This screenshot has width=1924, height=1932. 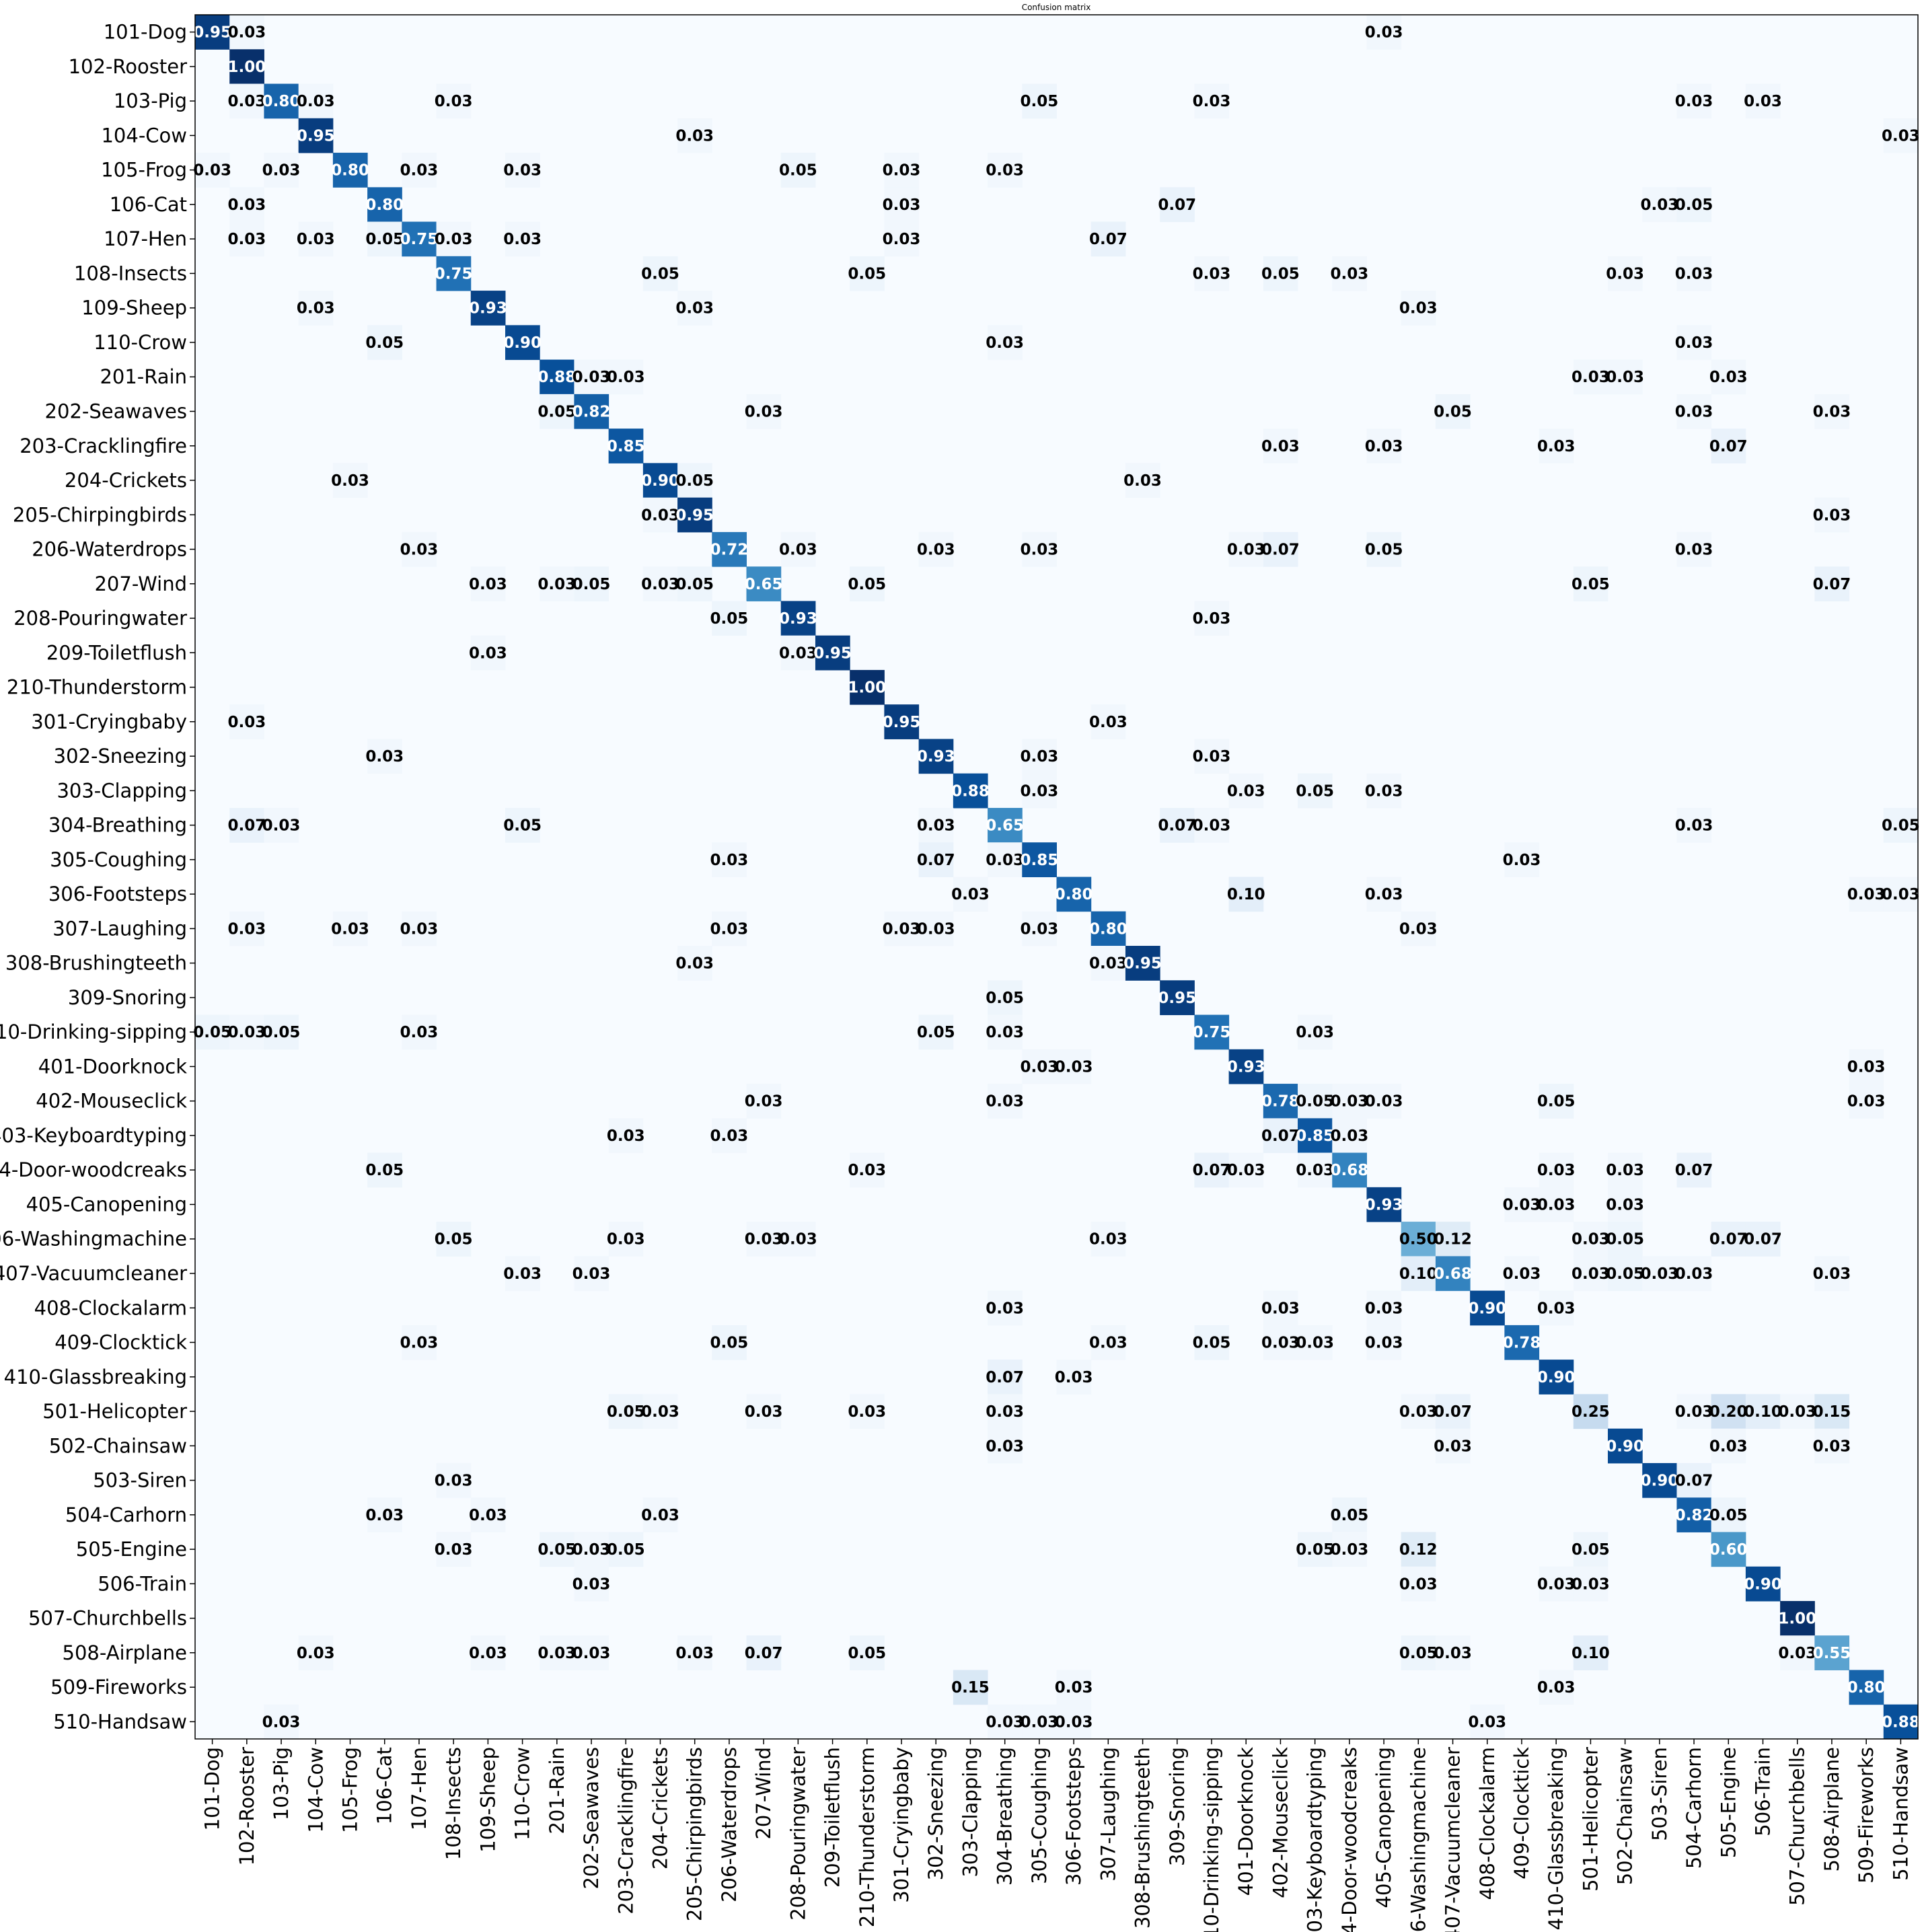 What do you see at coordinates (142, 1583) in the screenshot?
I see `y-tick-label: 506-Train` at bounding box center [142, 1583].